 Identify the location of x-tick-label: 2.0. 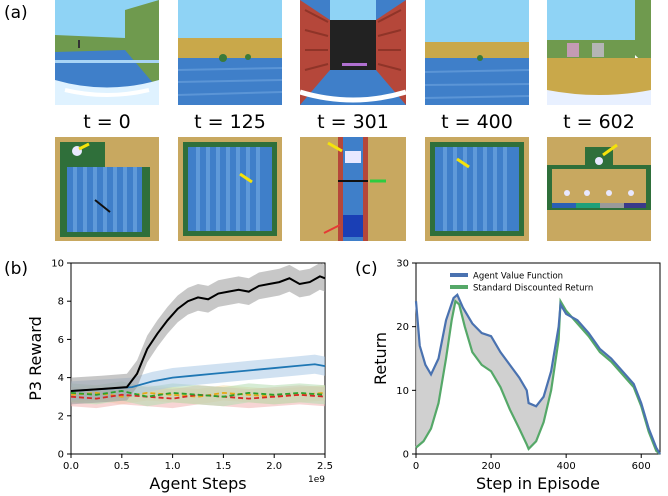
(274, 466).